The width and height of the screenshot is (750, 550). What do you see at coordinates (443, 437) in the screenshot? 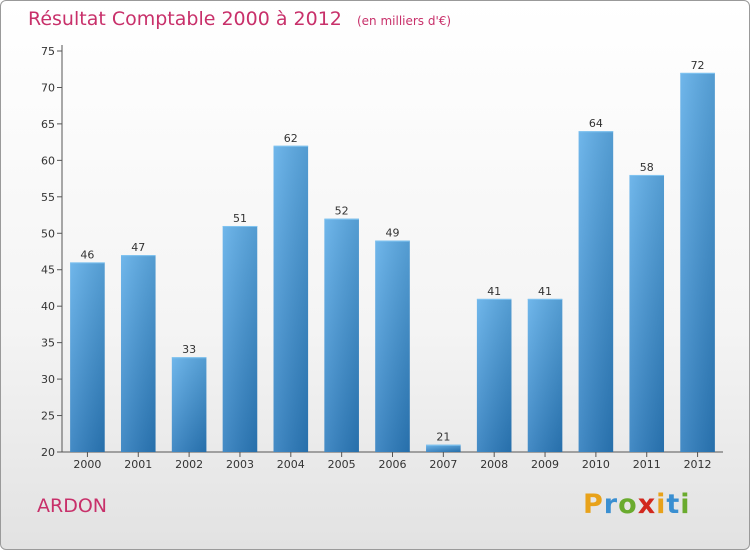
I see `bar-value-label: 21` at bounding box center [443, 437].